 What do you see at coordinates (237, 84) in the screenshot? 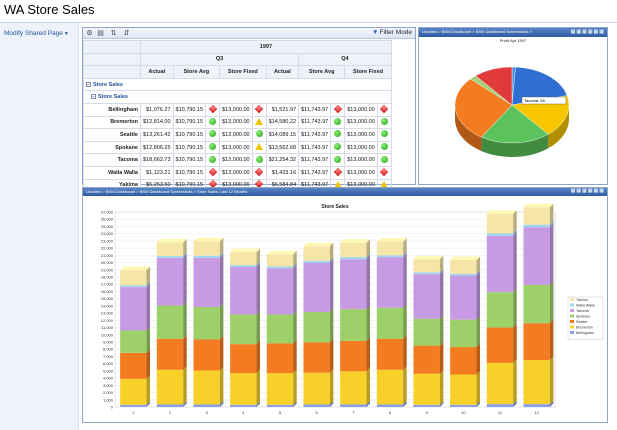
I see `row-group-outer: − Store Sales` at bounding box center [237, 84].